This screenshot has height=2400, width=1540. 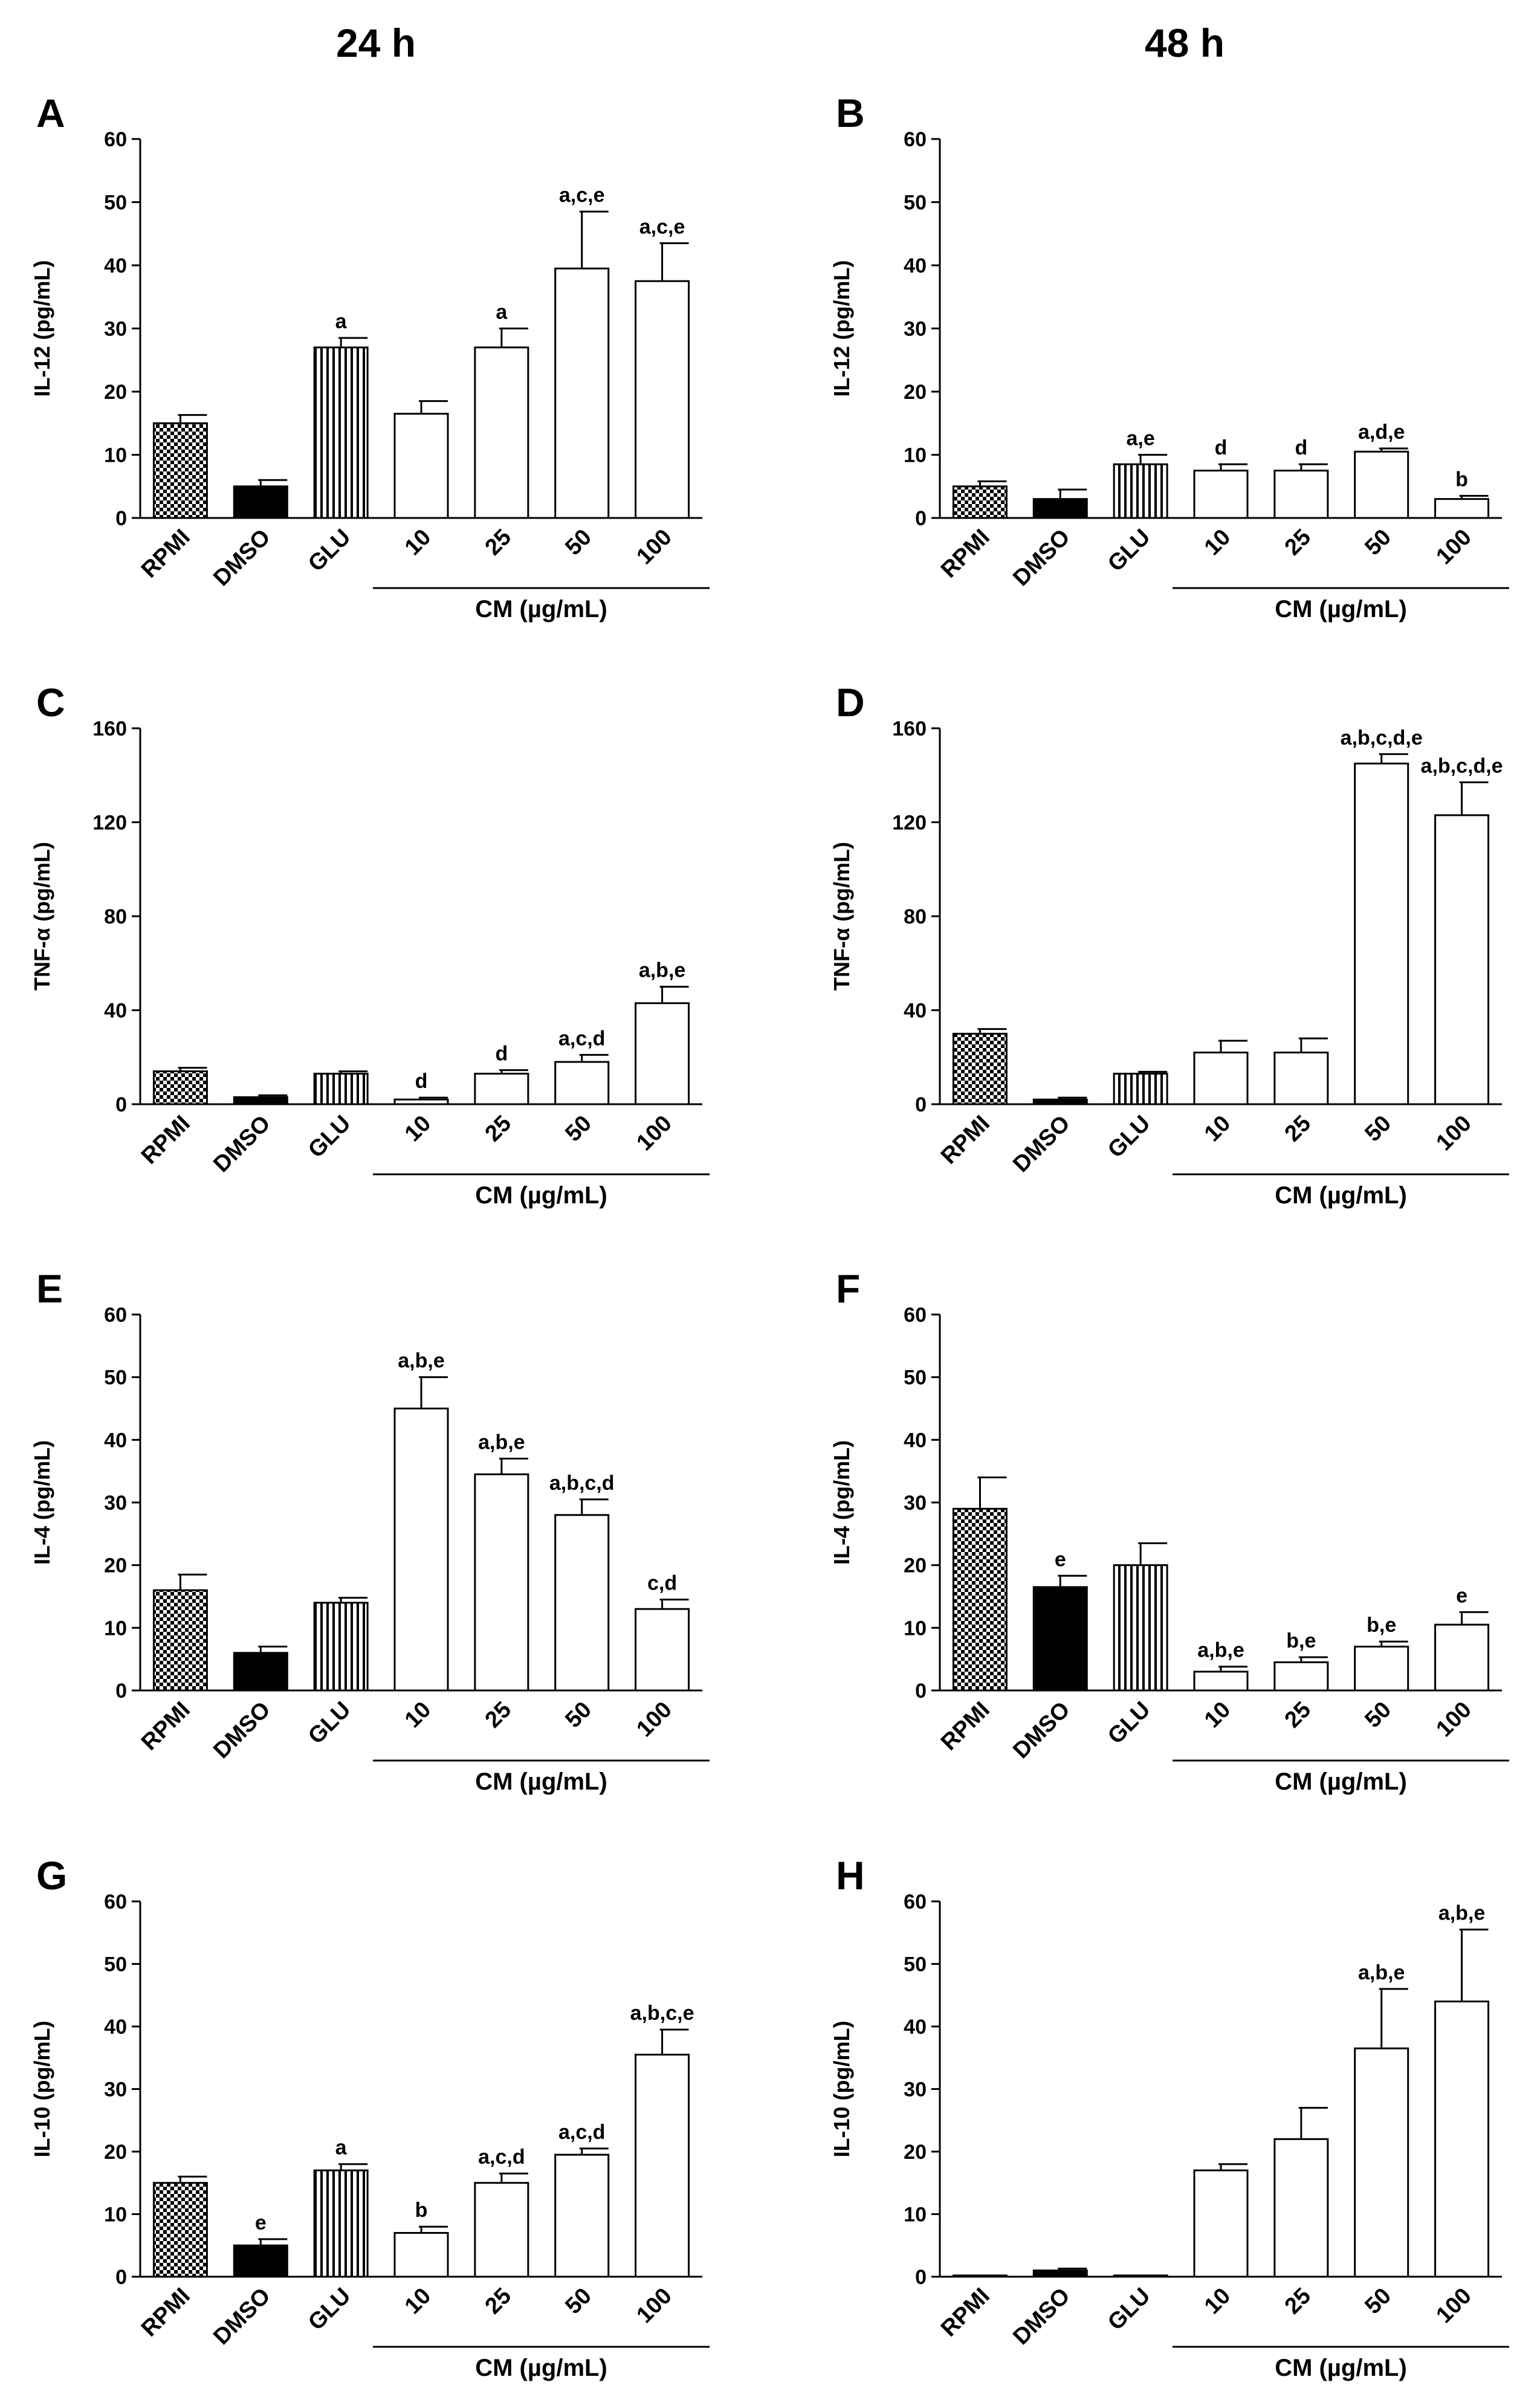 I want to click on panel-letter: G, so click(x=51, y=1875).